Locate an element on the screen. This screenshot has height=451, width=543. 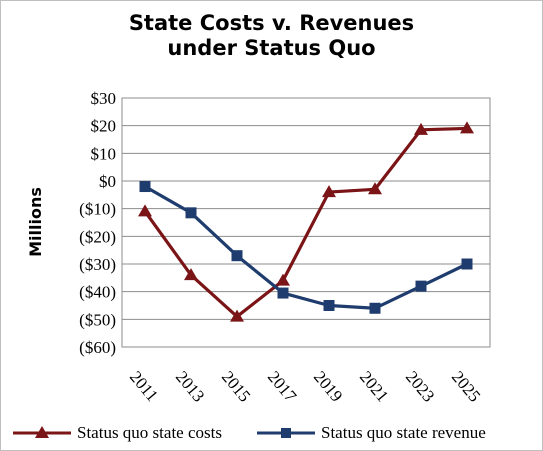
legend-swatch-revenue is located at coordinates (286, 433).